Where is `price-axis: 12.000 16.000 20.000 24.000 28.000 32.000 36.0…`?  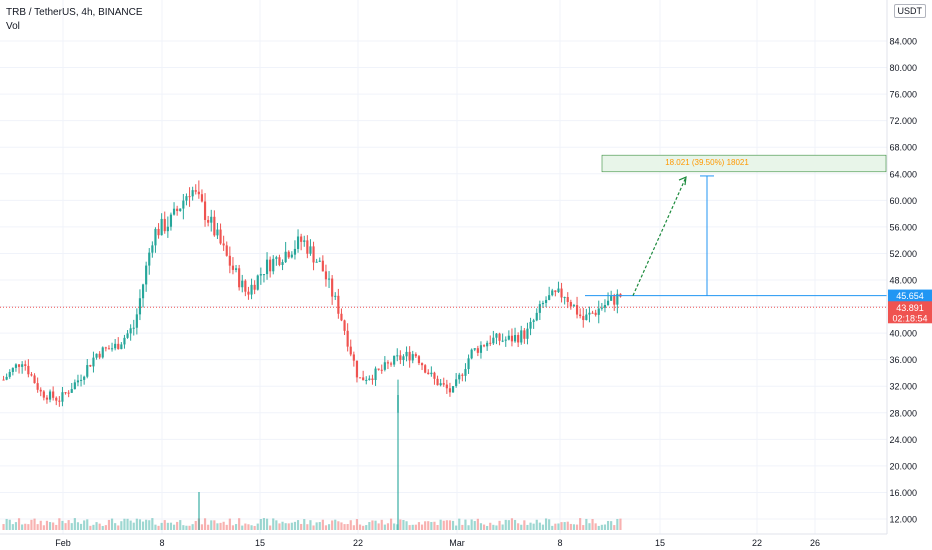 price-axis: 12.000 16.000 20.000 24.000 28.000 32.000 36.0… is located at coordinates (909, 267).